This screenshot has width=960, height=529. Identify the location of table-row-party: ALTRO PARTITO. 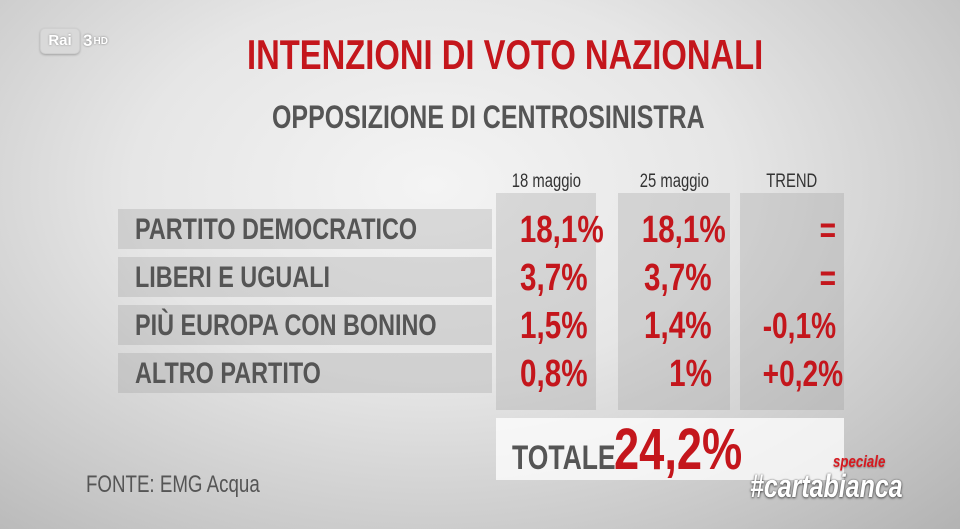
(228, 373).